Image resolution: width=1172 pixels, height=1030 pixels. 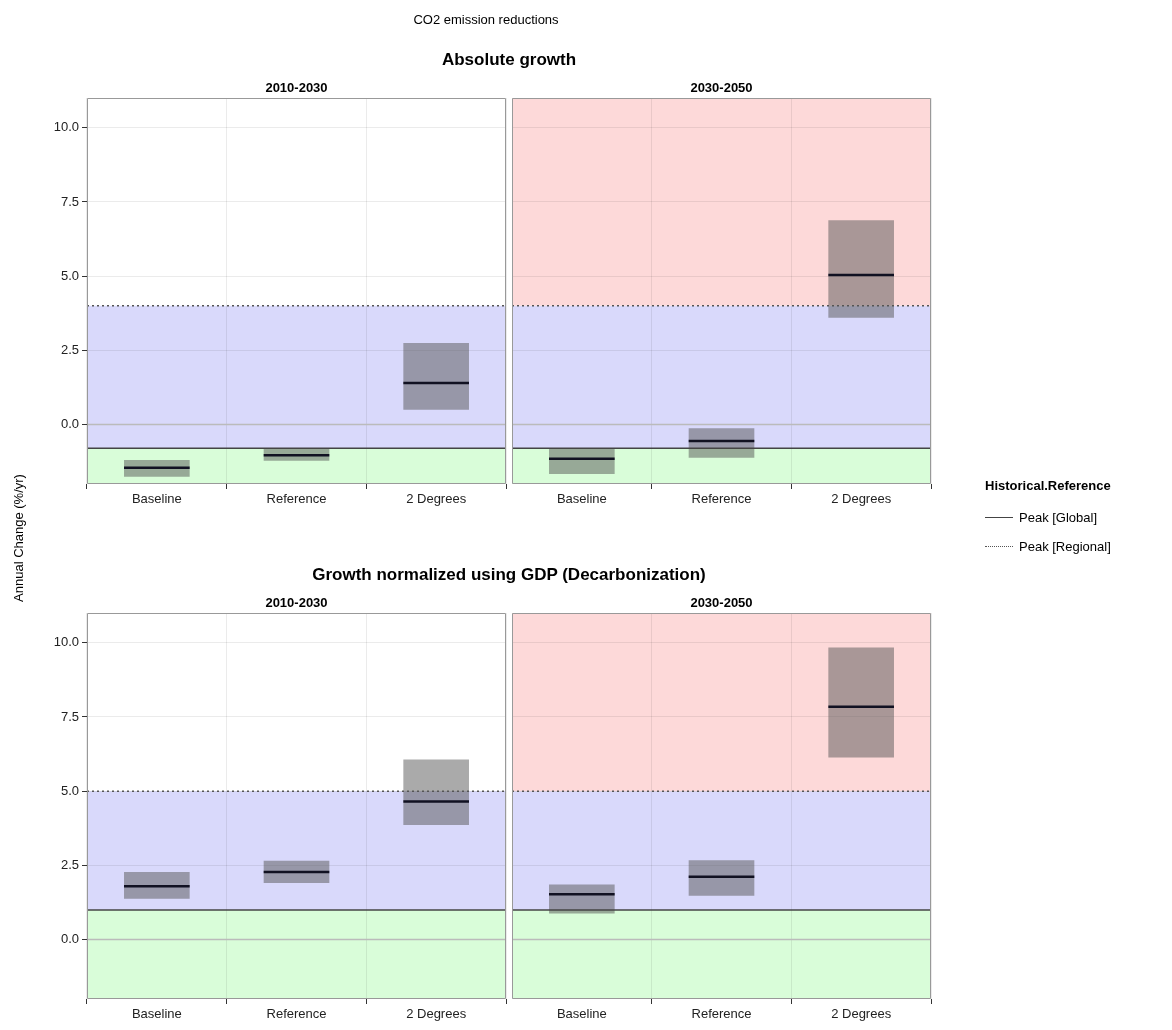 I want to click on chart-title: Absolute growth, so click(x=509, y=60).